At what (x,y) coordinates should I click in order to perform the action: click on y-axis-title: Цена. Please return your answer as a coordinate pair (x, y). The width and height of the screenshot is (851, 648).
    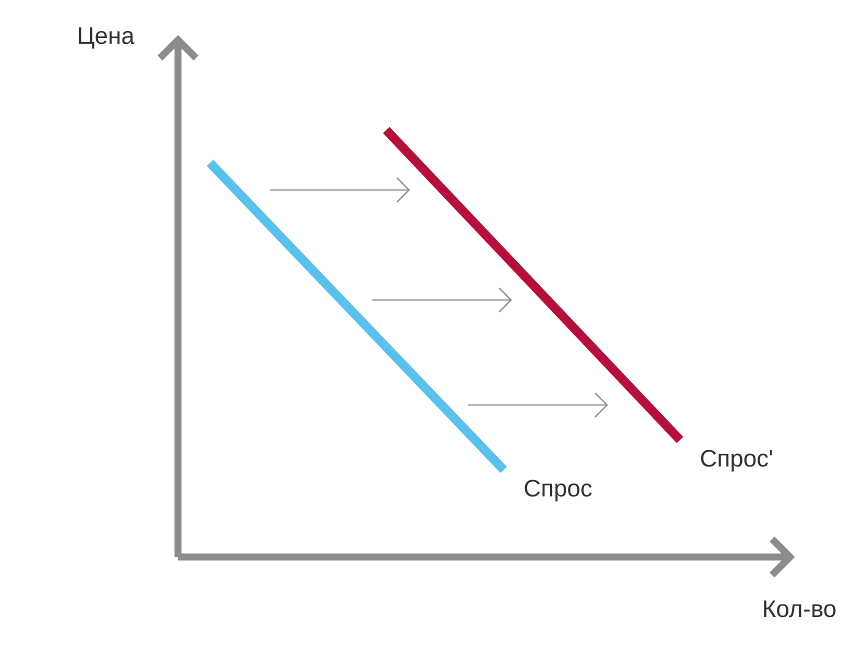
    Looking at the image, I should click on (106, 38).